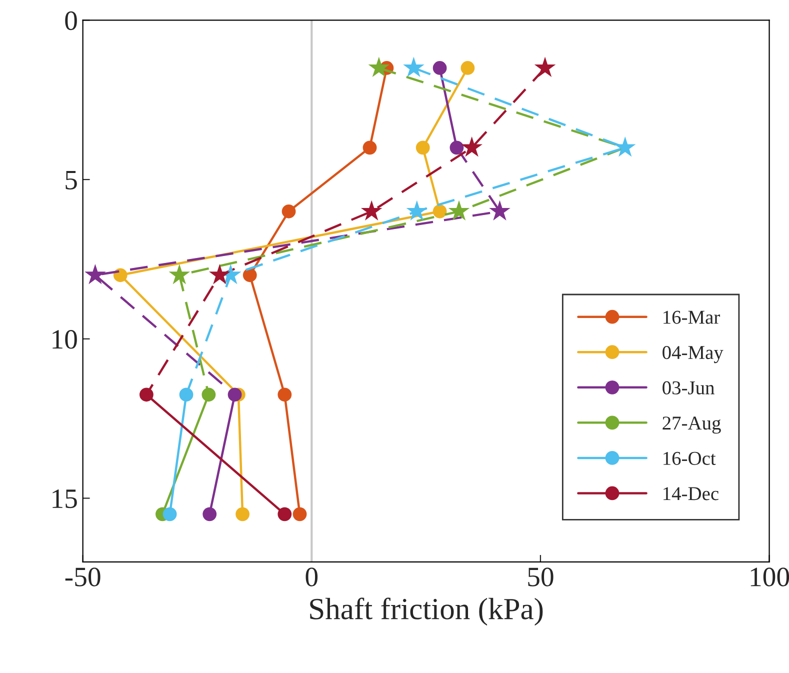  I want to click on x-axis-title: Shaft friction (kPa), so click(426, 612).